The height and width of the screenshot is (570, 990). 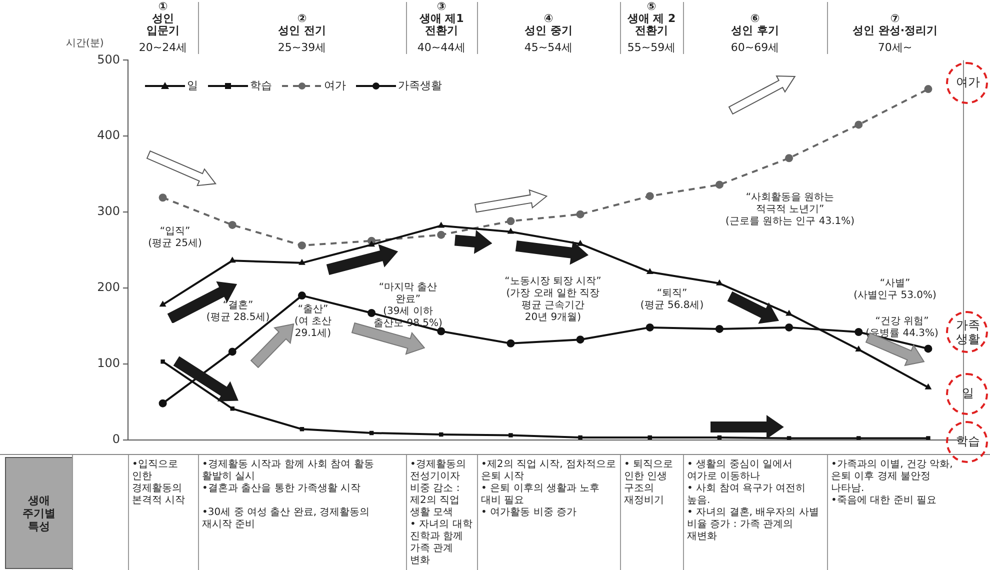 I want to click on text: •경제활동 시작과 함께 사회 참여 활동 활발히 실시 •결혼과 출산을 통한 가족생활 시작 •30세 중 여성 출산 완료, 경제활동의 재시작 준비, so click(x=288, y=494).